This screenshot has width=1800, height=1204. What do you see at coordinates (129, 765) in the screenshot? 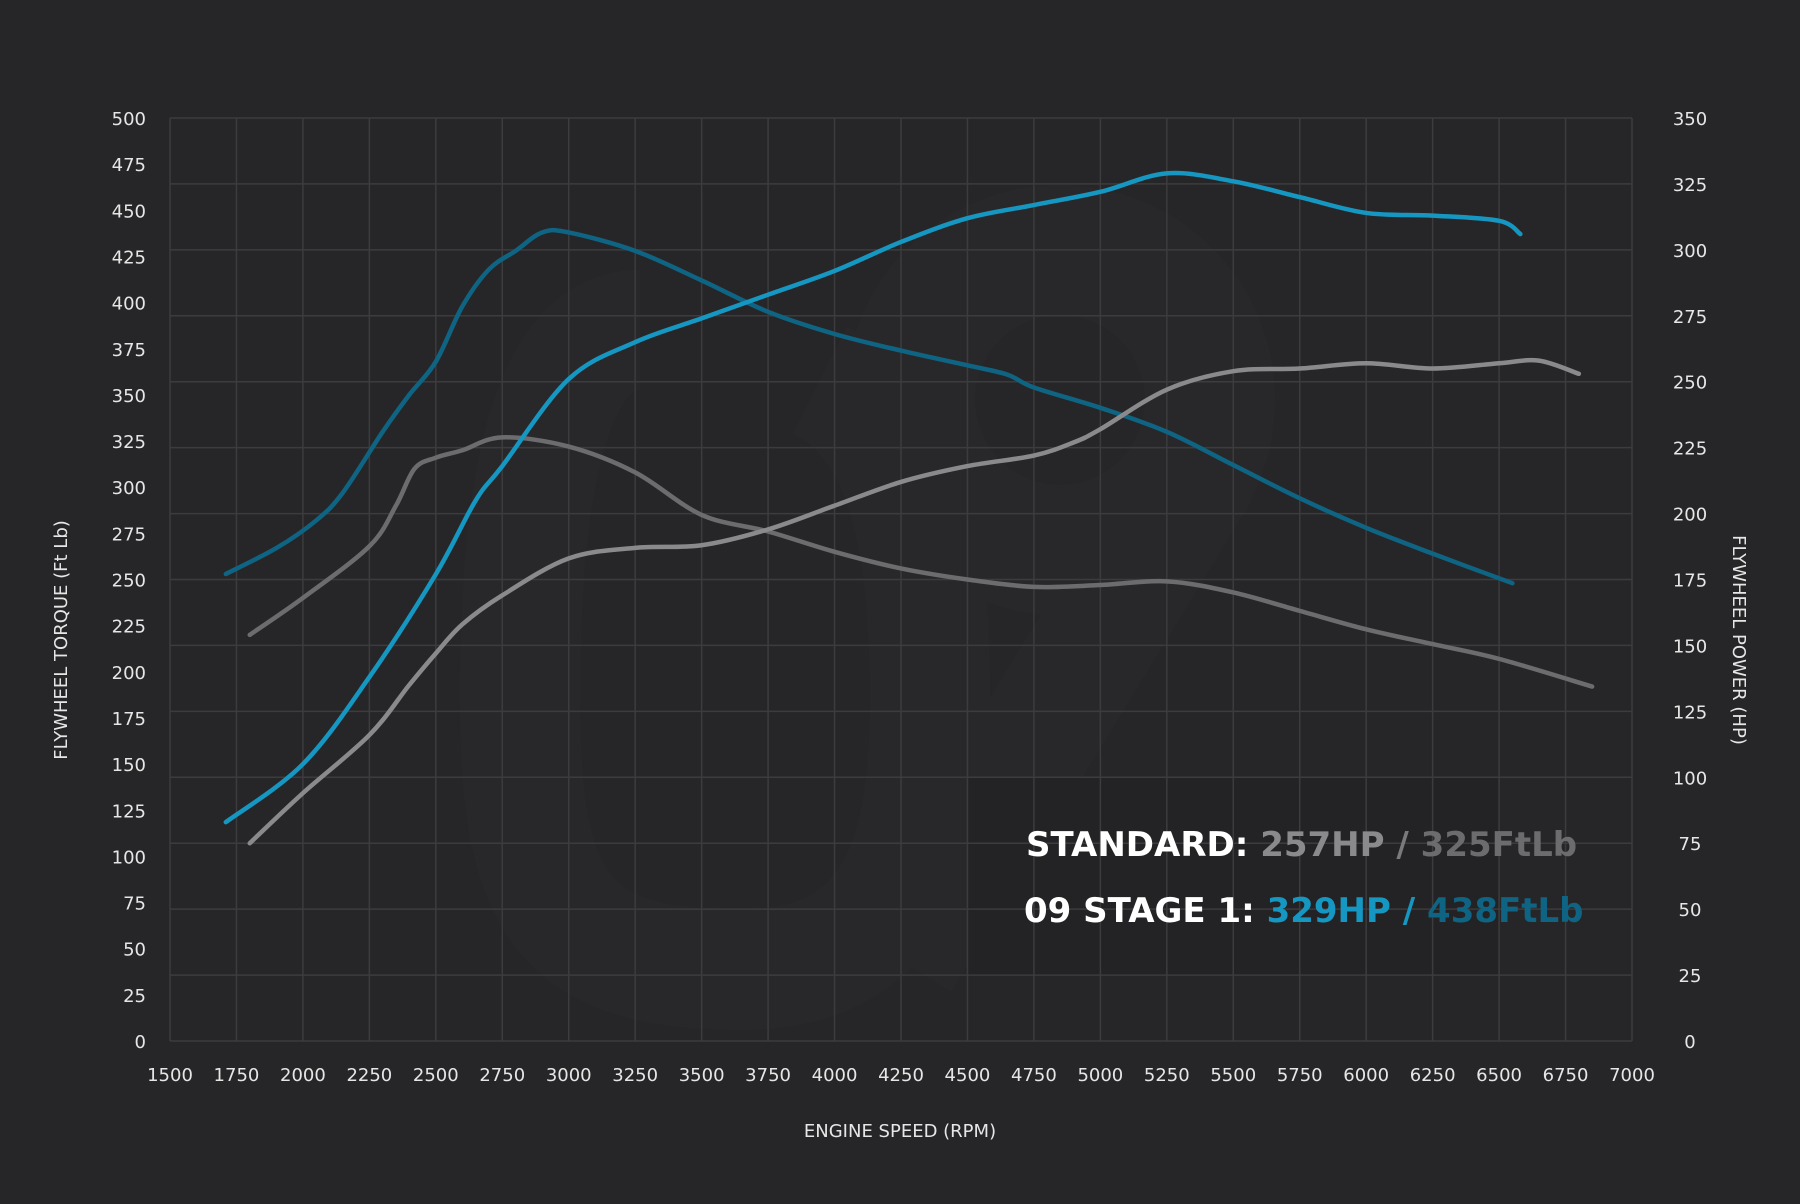
I see `left-y-tick-label: 150` at bounding box center [129, 765].